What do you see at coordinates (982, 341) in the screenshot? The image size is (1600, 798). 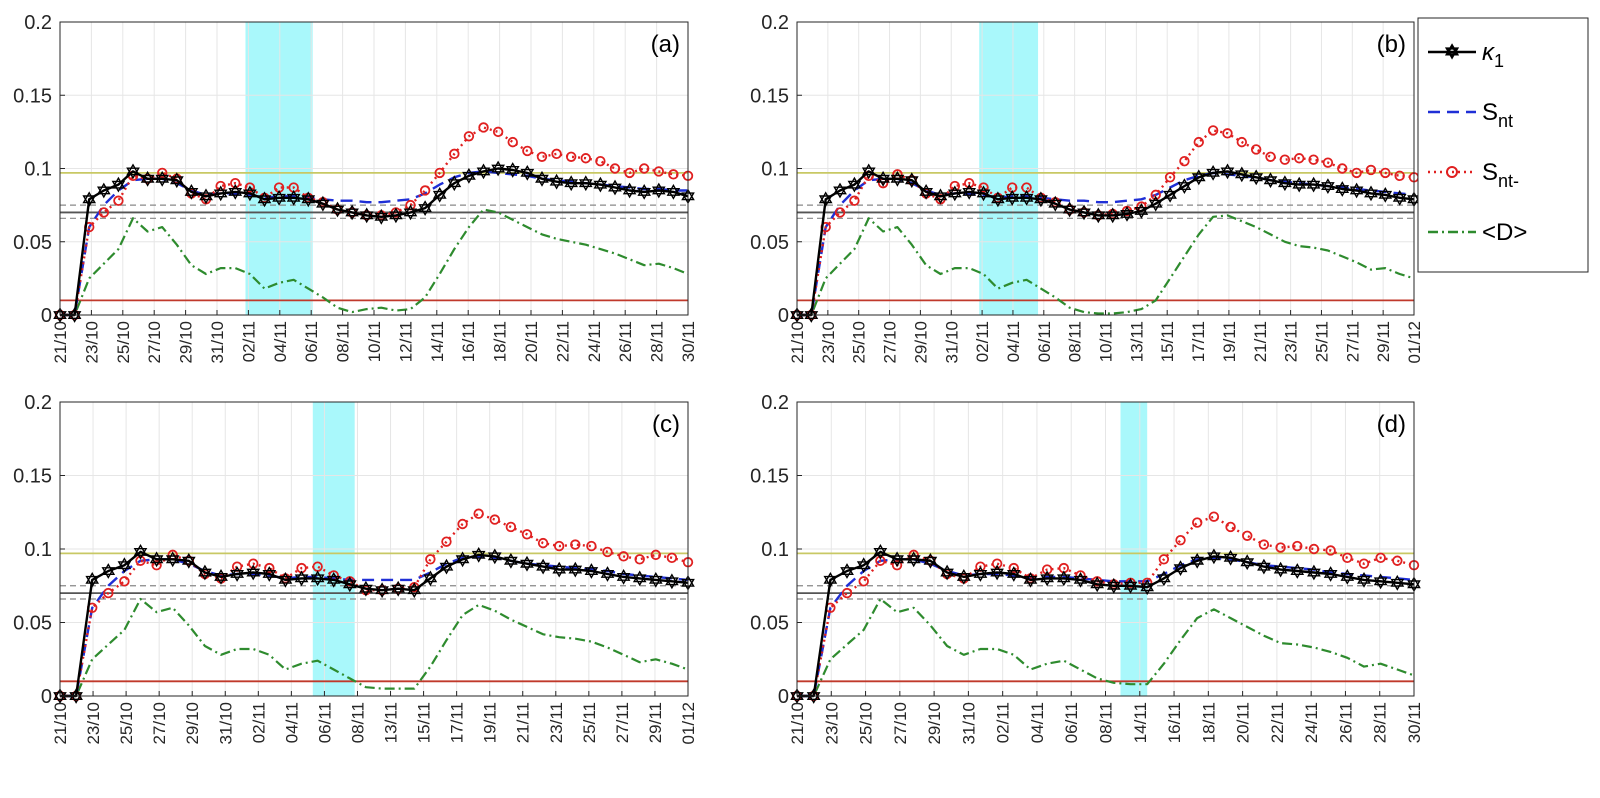 I see `x-tick-label: 02/11` at bounding box center [982, 341].